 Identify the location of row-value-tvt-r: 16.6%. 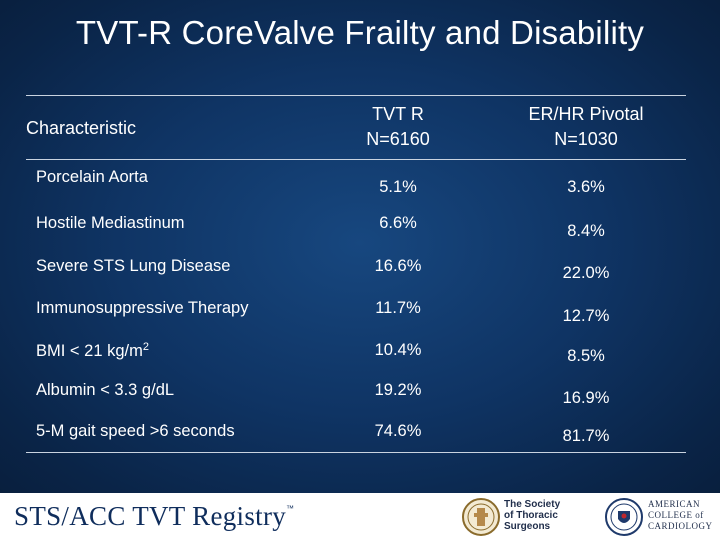
(398, 266).